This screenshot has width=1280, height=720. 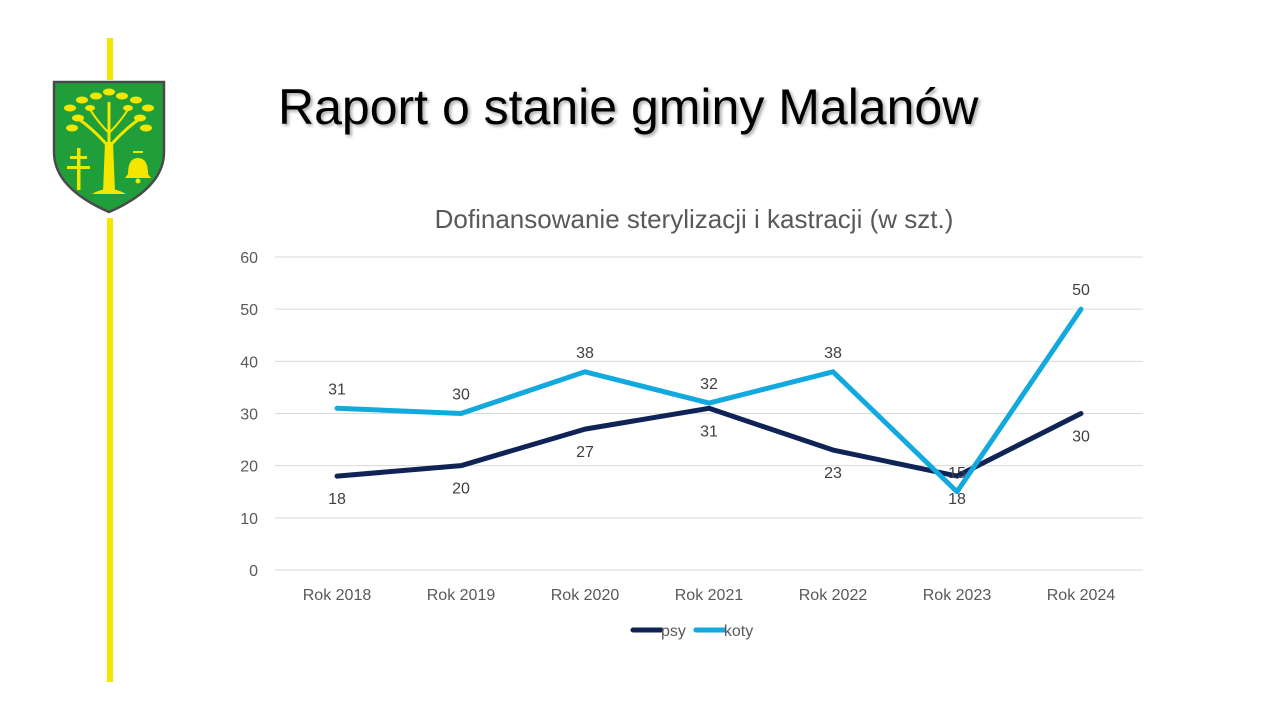 I want to click on y-tick-label: 10, so click(x=249, y=519).